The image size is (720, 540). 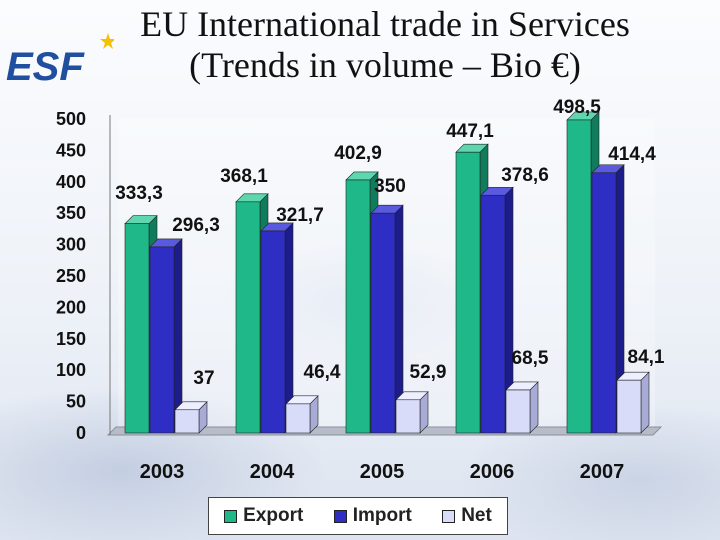 I want to click on legend-item-import: Import, so click(x=372, y=516).